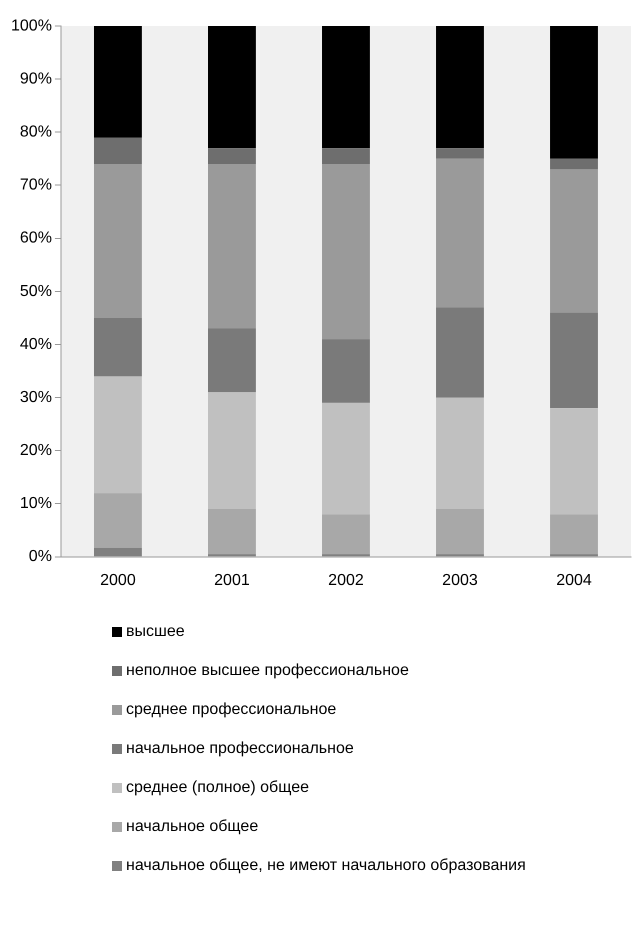 This screenshot has width=643, height=931. Describe the element at coordinates (36, 291) in the screenshot. I see `y-tick-label: 50%` at that location.